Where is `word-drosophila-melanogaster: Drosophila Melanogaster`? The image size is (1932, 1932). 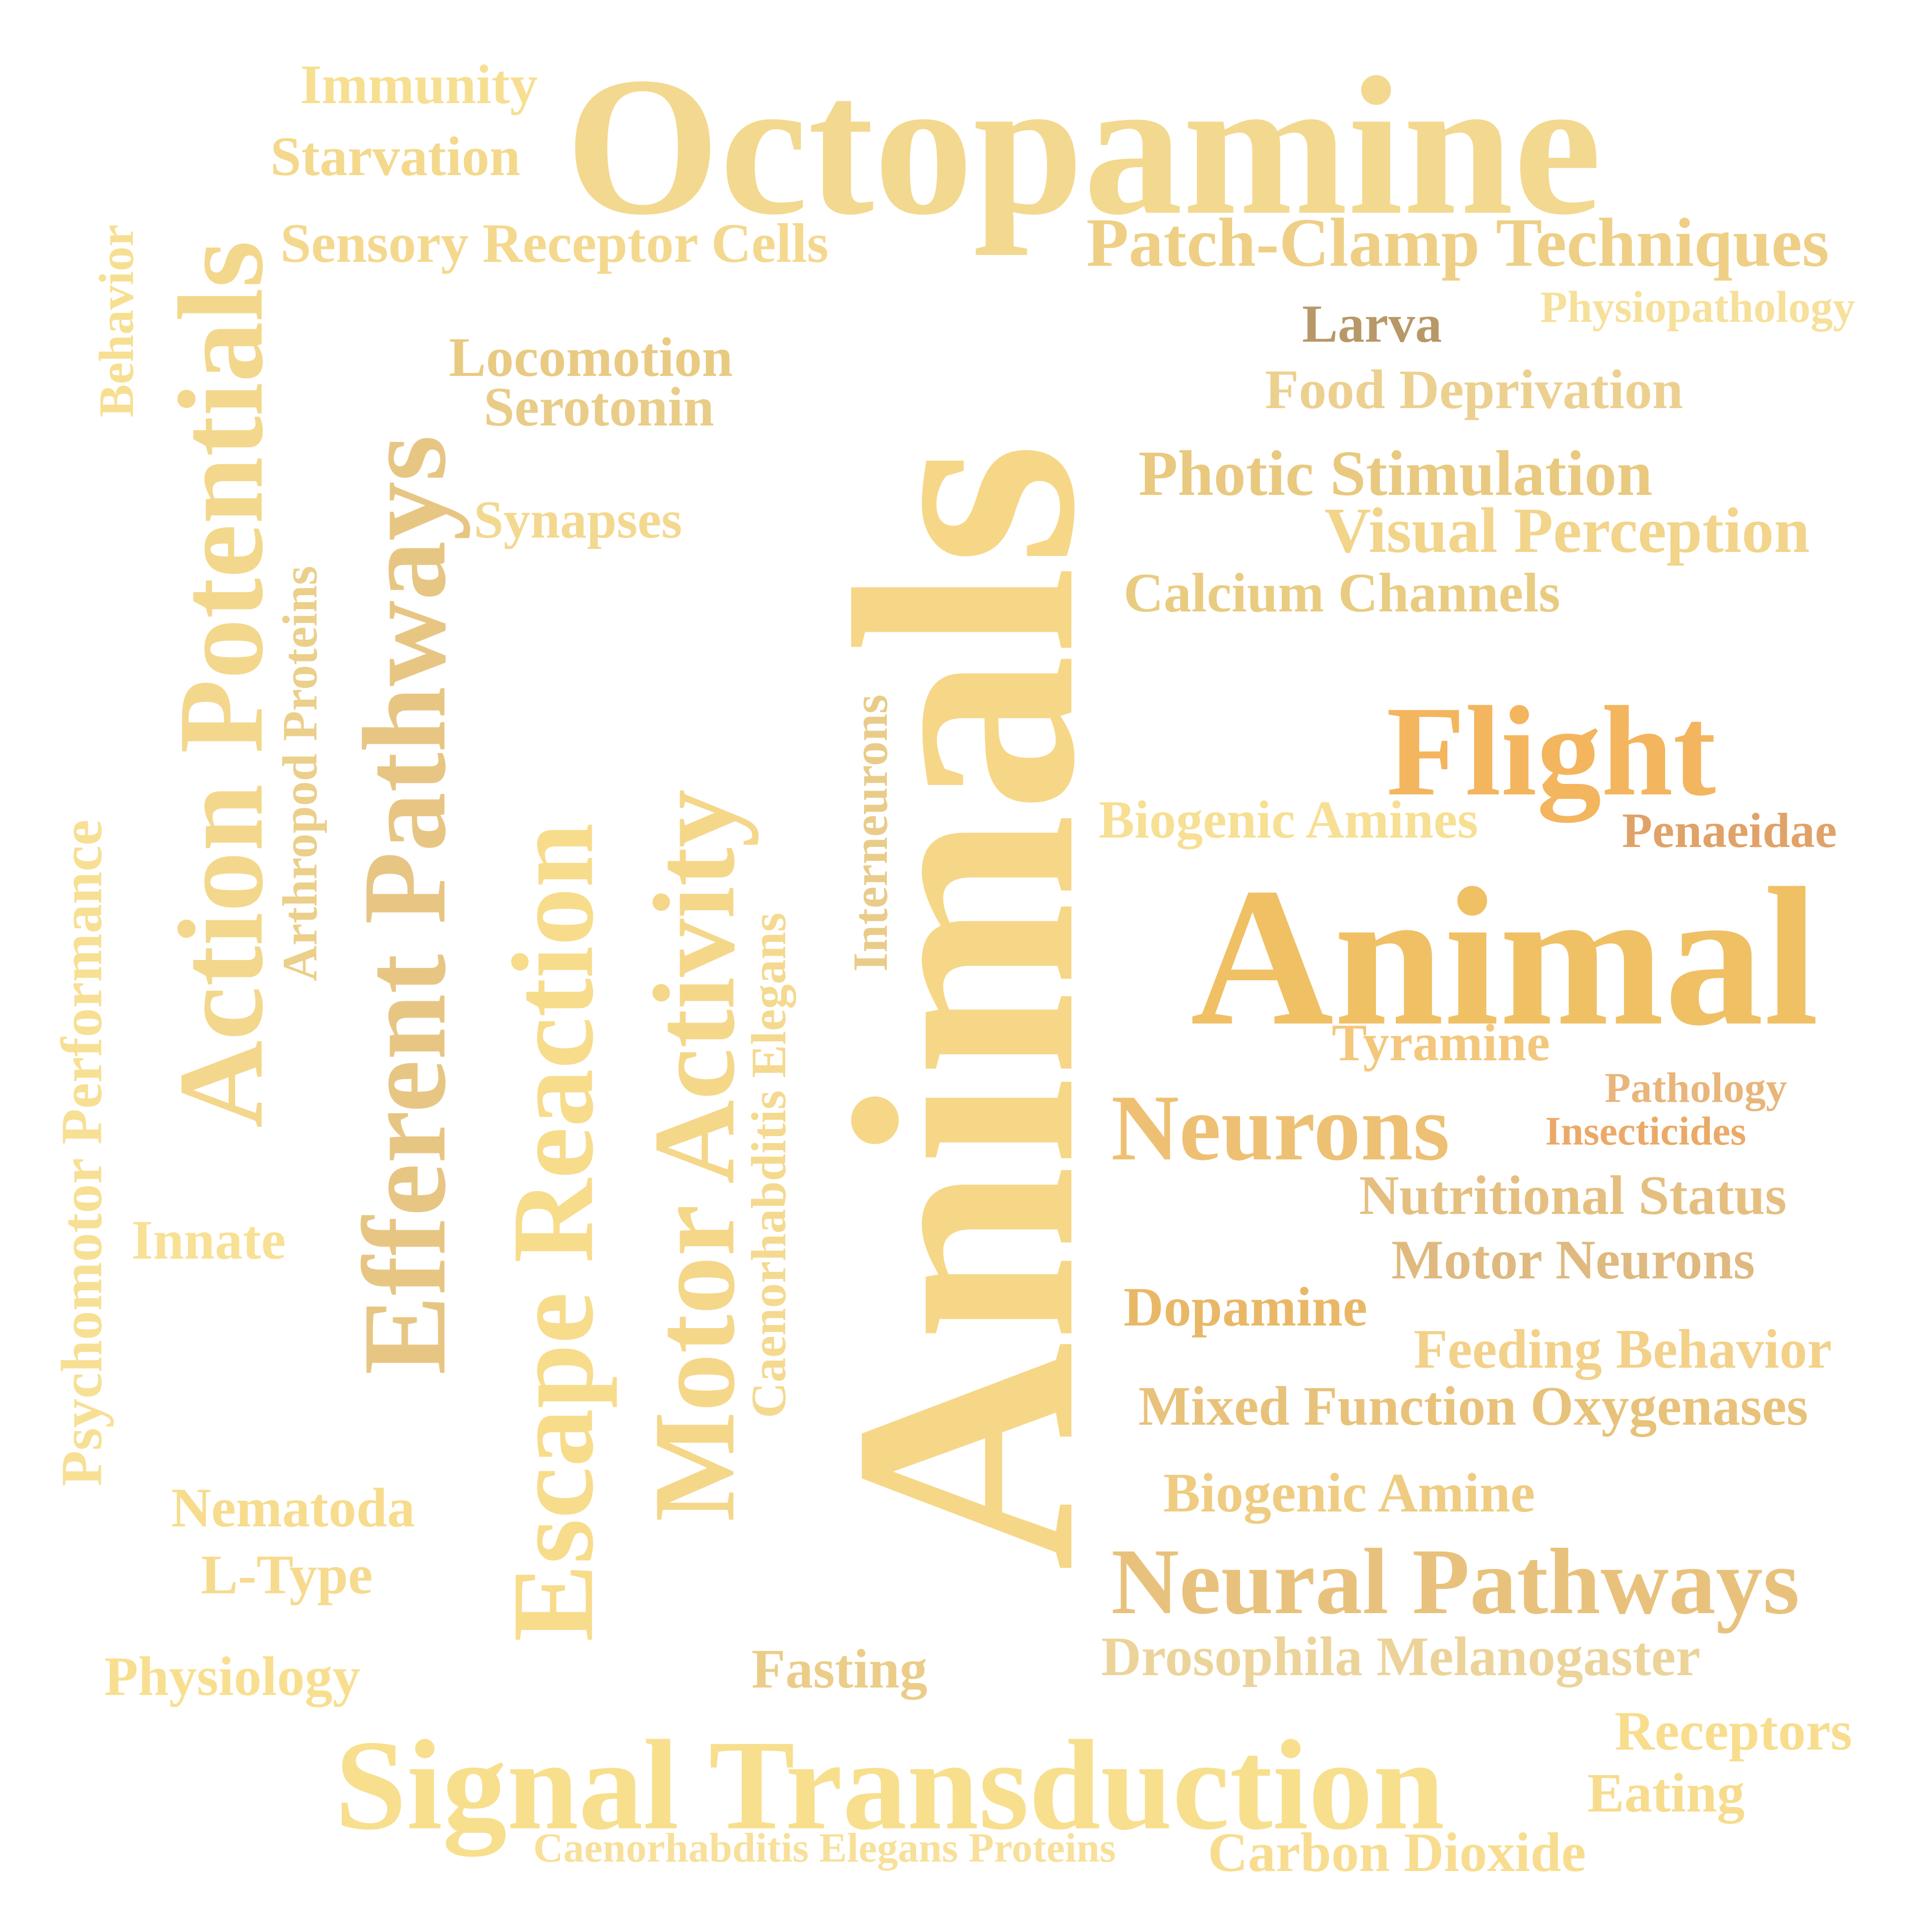
word-drosophila-melanogaster: Drosophila Melanogaster is located at coordinates (1401, 1657).